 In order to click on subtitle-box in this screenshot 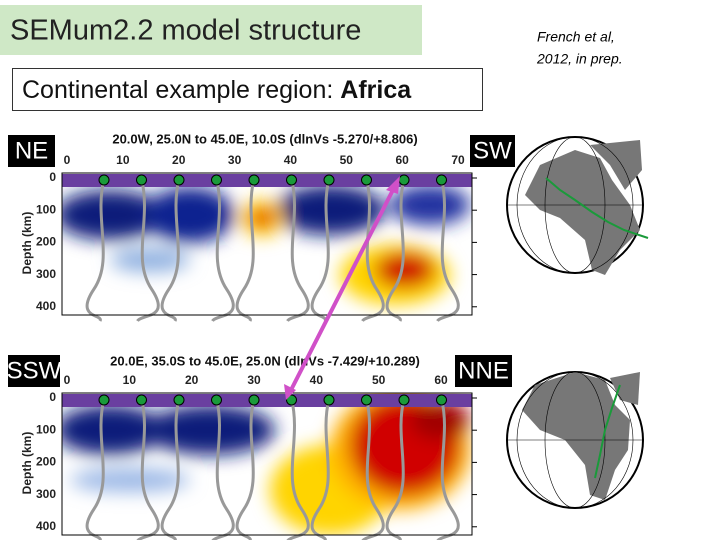, I will do `click(247, 89)`.